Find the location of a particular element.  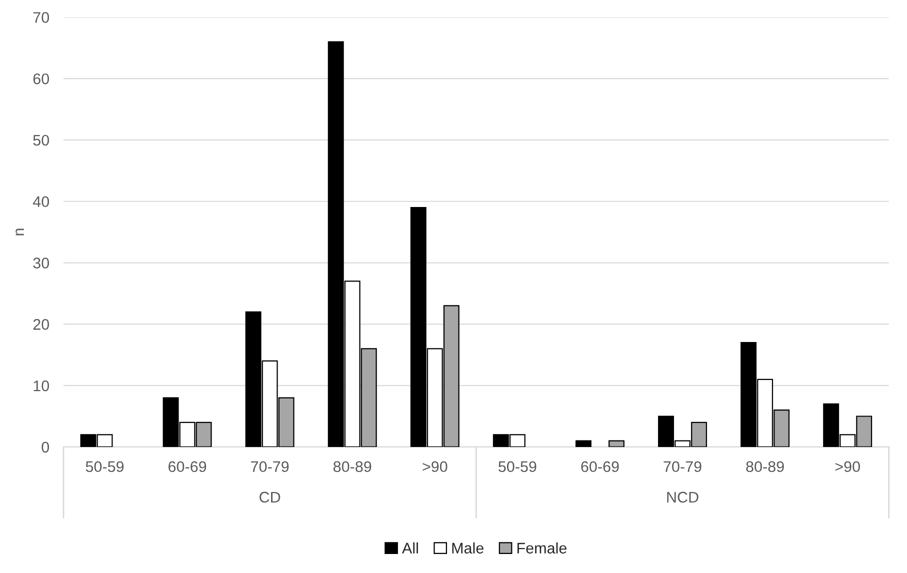

legend-label: All is located at coordinates (410, 548).